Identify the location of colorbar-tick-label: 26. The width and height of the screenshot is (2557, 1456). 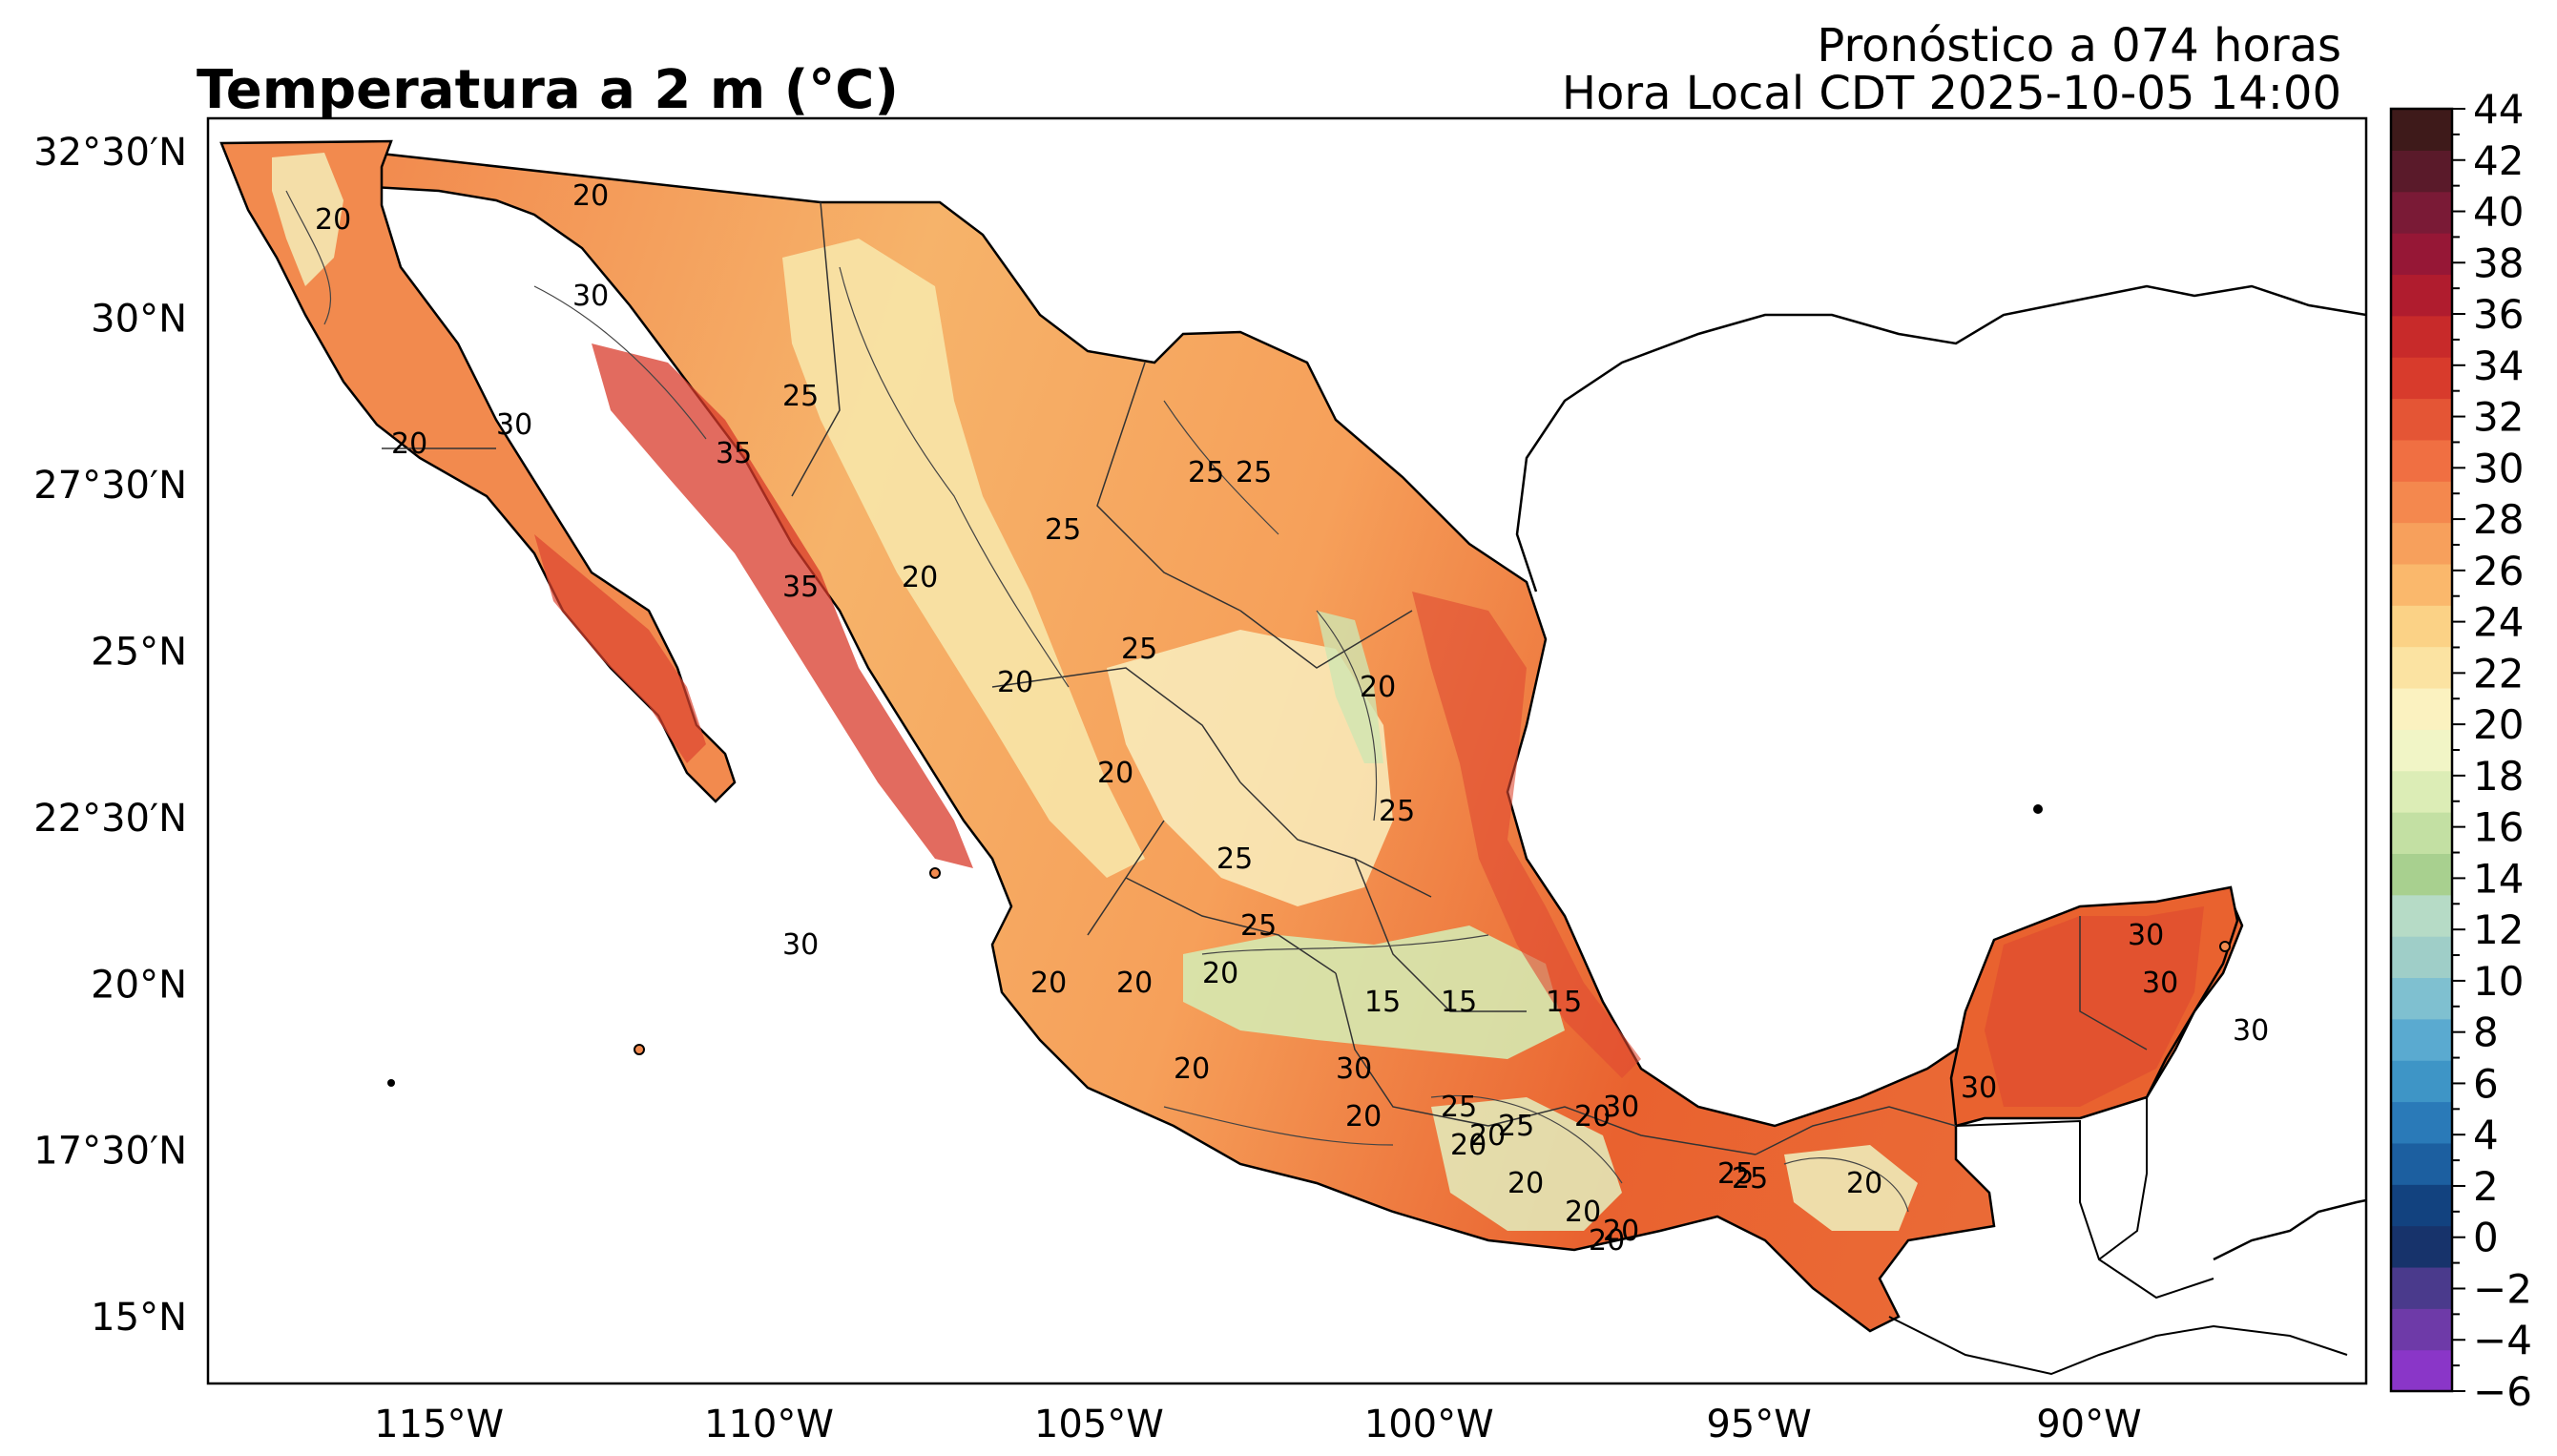
(2498, 571).